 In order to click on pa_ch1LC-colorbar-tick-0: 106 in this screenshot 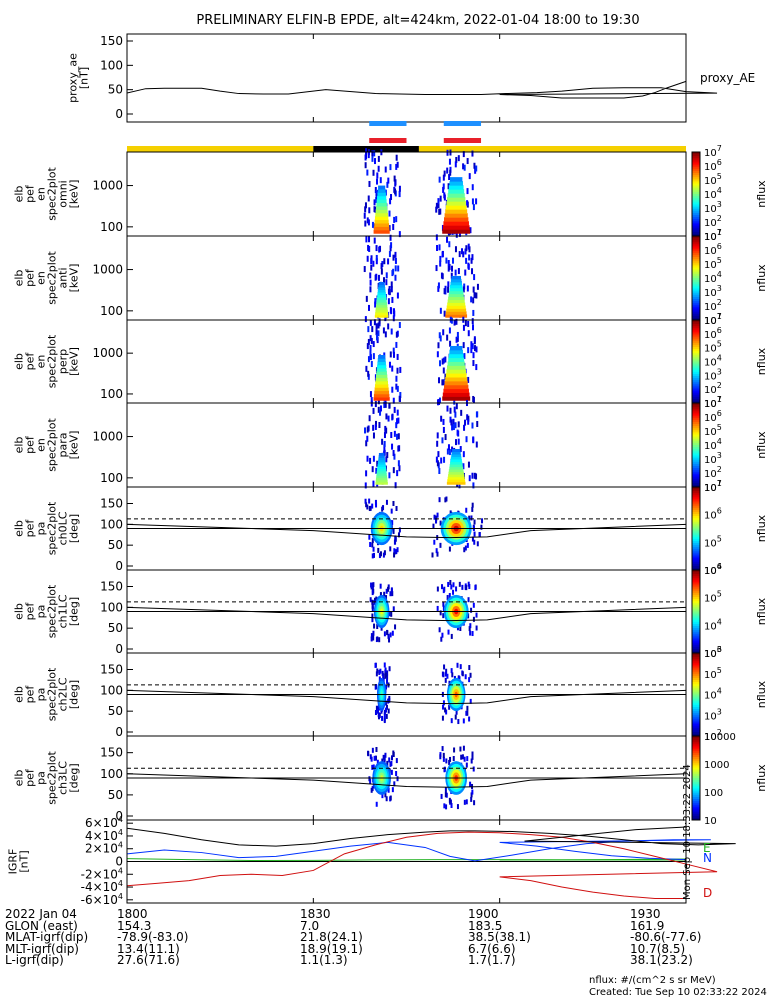, I will do `click(713, 569)`.